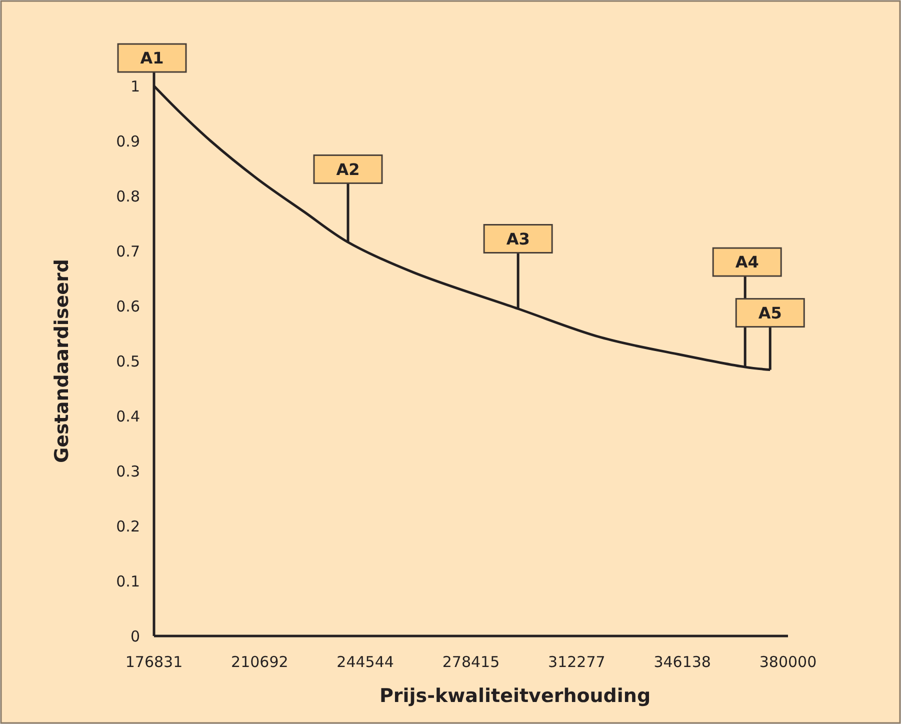  I want to click on y-tick-label: 0.5, so click(128, 361).